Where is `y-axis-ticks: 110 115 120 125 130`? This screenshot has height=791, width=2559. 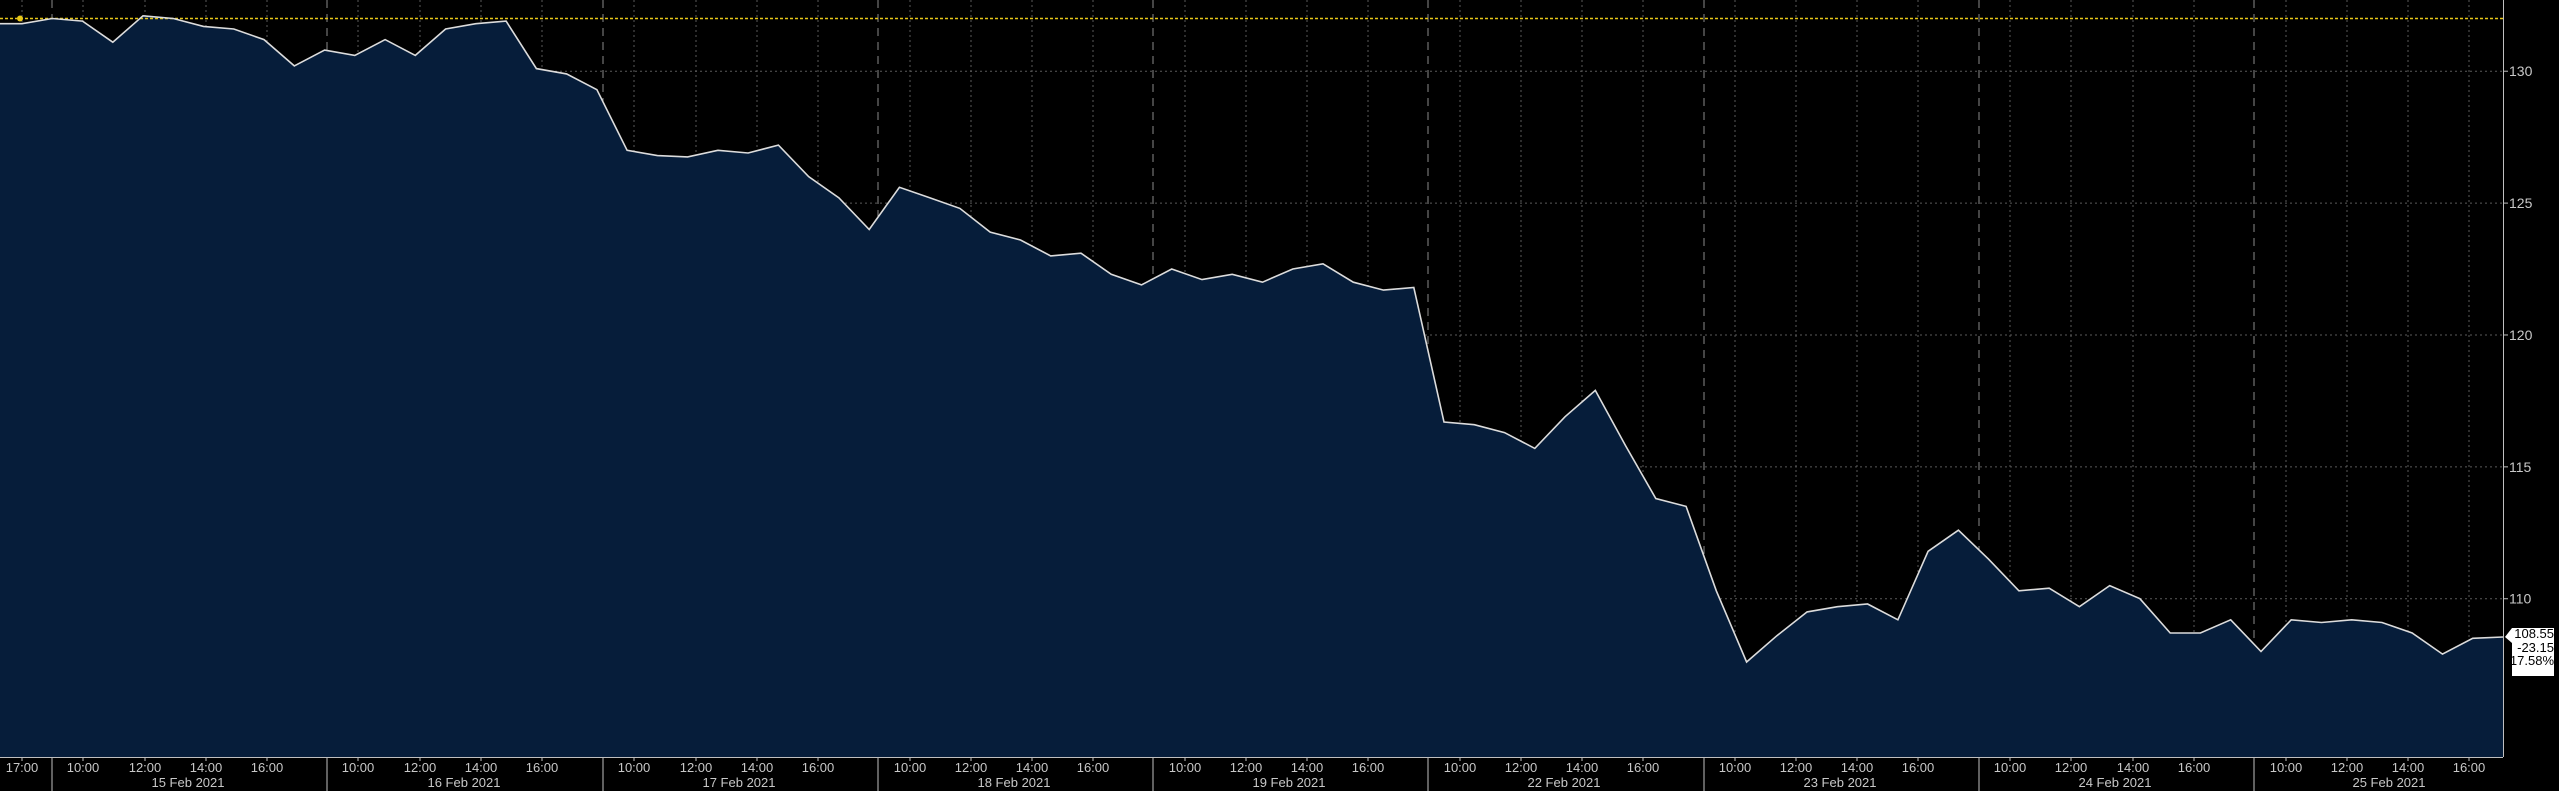
y-axis-ticks: 110 115 120 125 130 is located at coordinates (2518, 335).